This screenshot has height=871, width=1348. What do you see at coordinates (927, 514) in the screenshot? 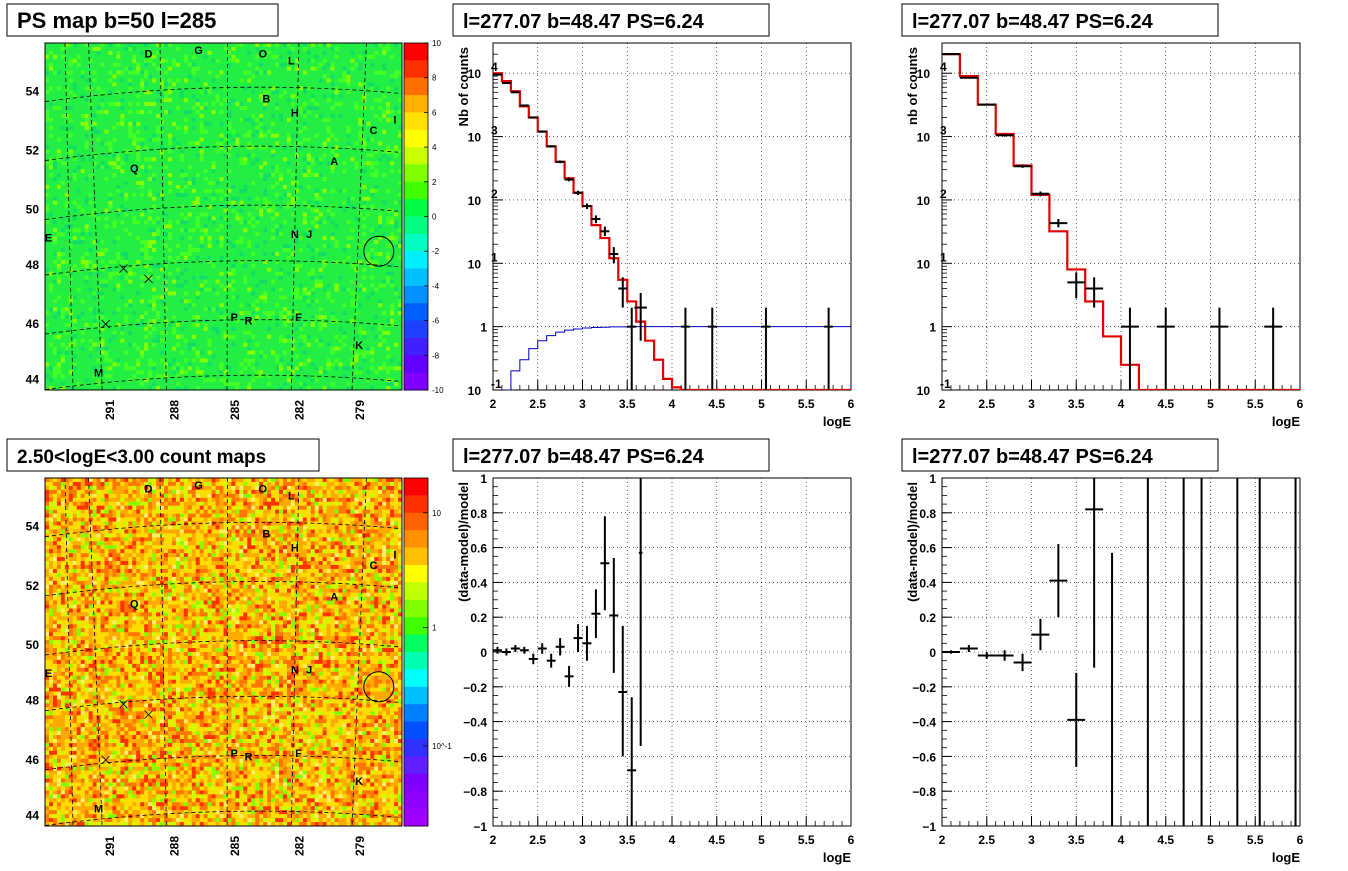
I see `y-tick-label: 0.8` at bounding box center [927, 514].